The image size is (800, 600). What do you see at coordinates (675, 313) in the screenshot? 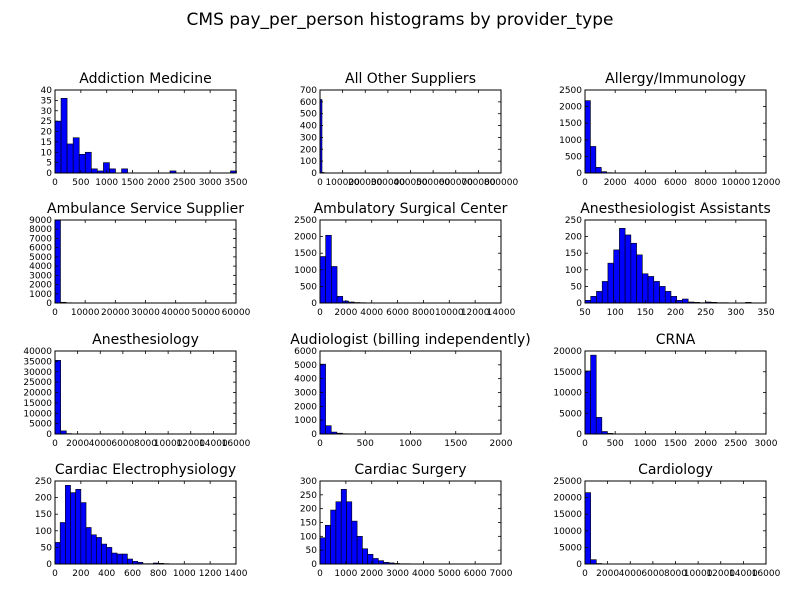
I see `x-tick-label: 200` at bounding box center [675, 313].